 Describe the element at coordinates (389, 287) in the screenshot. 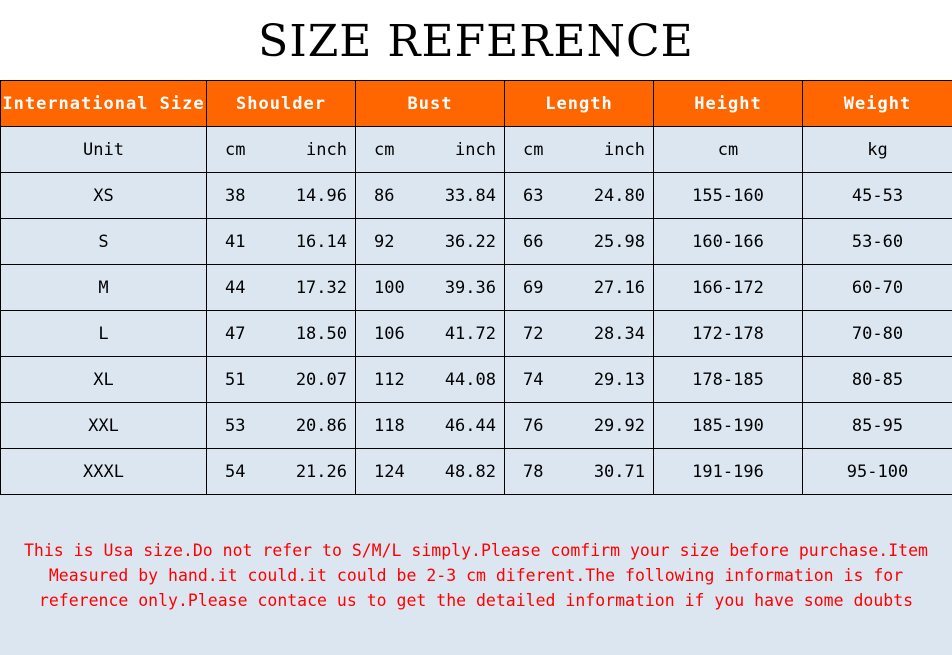

I see `bust-cm-value: 100` at that location.